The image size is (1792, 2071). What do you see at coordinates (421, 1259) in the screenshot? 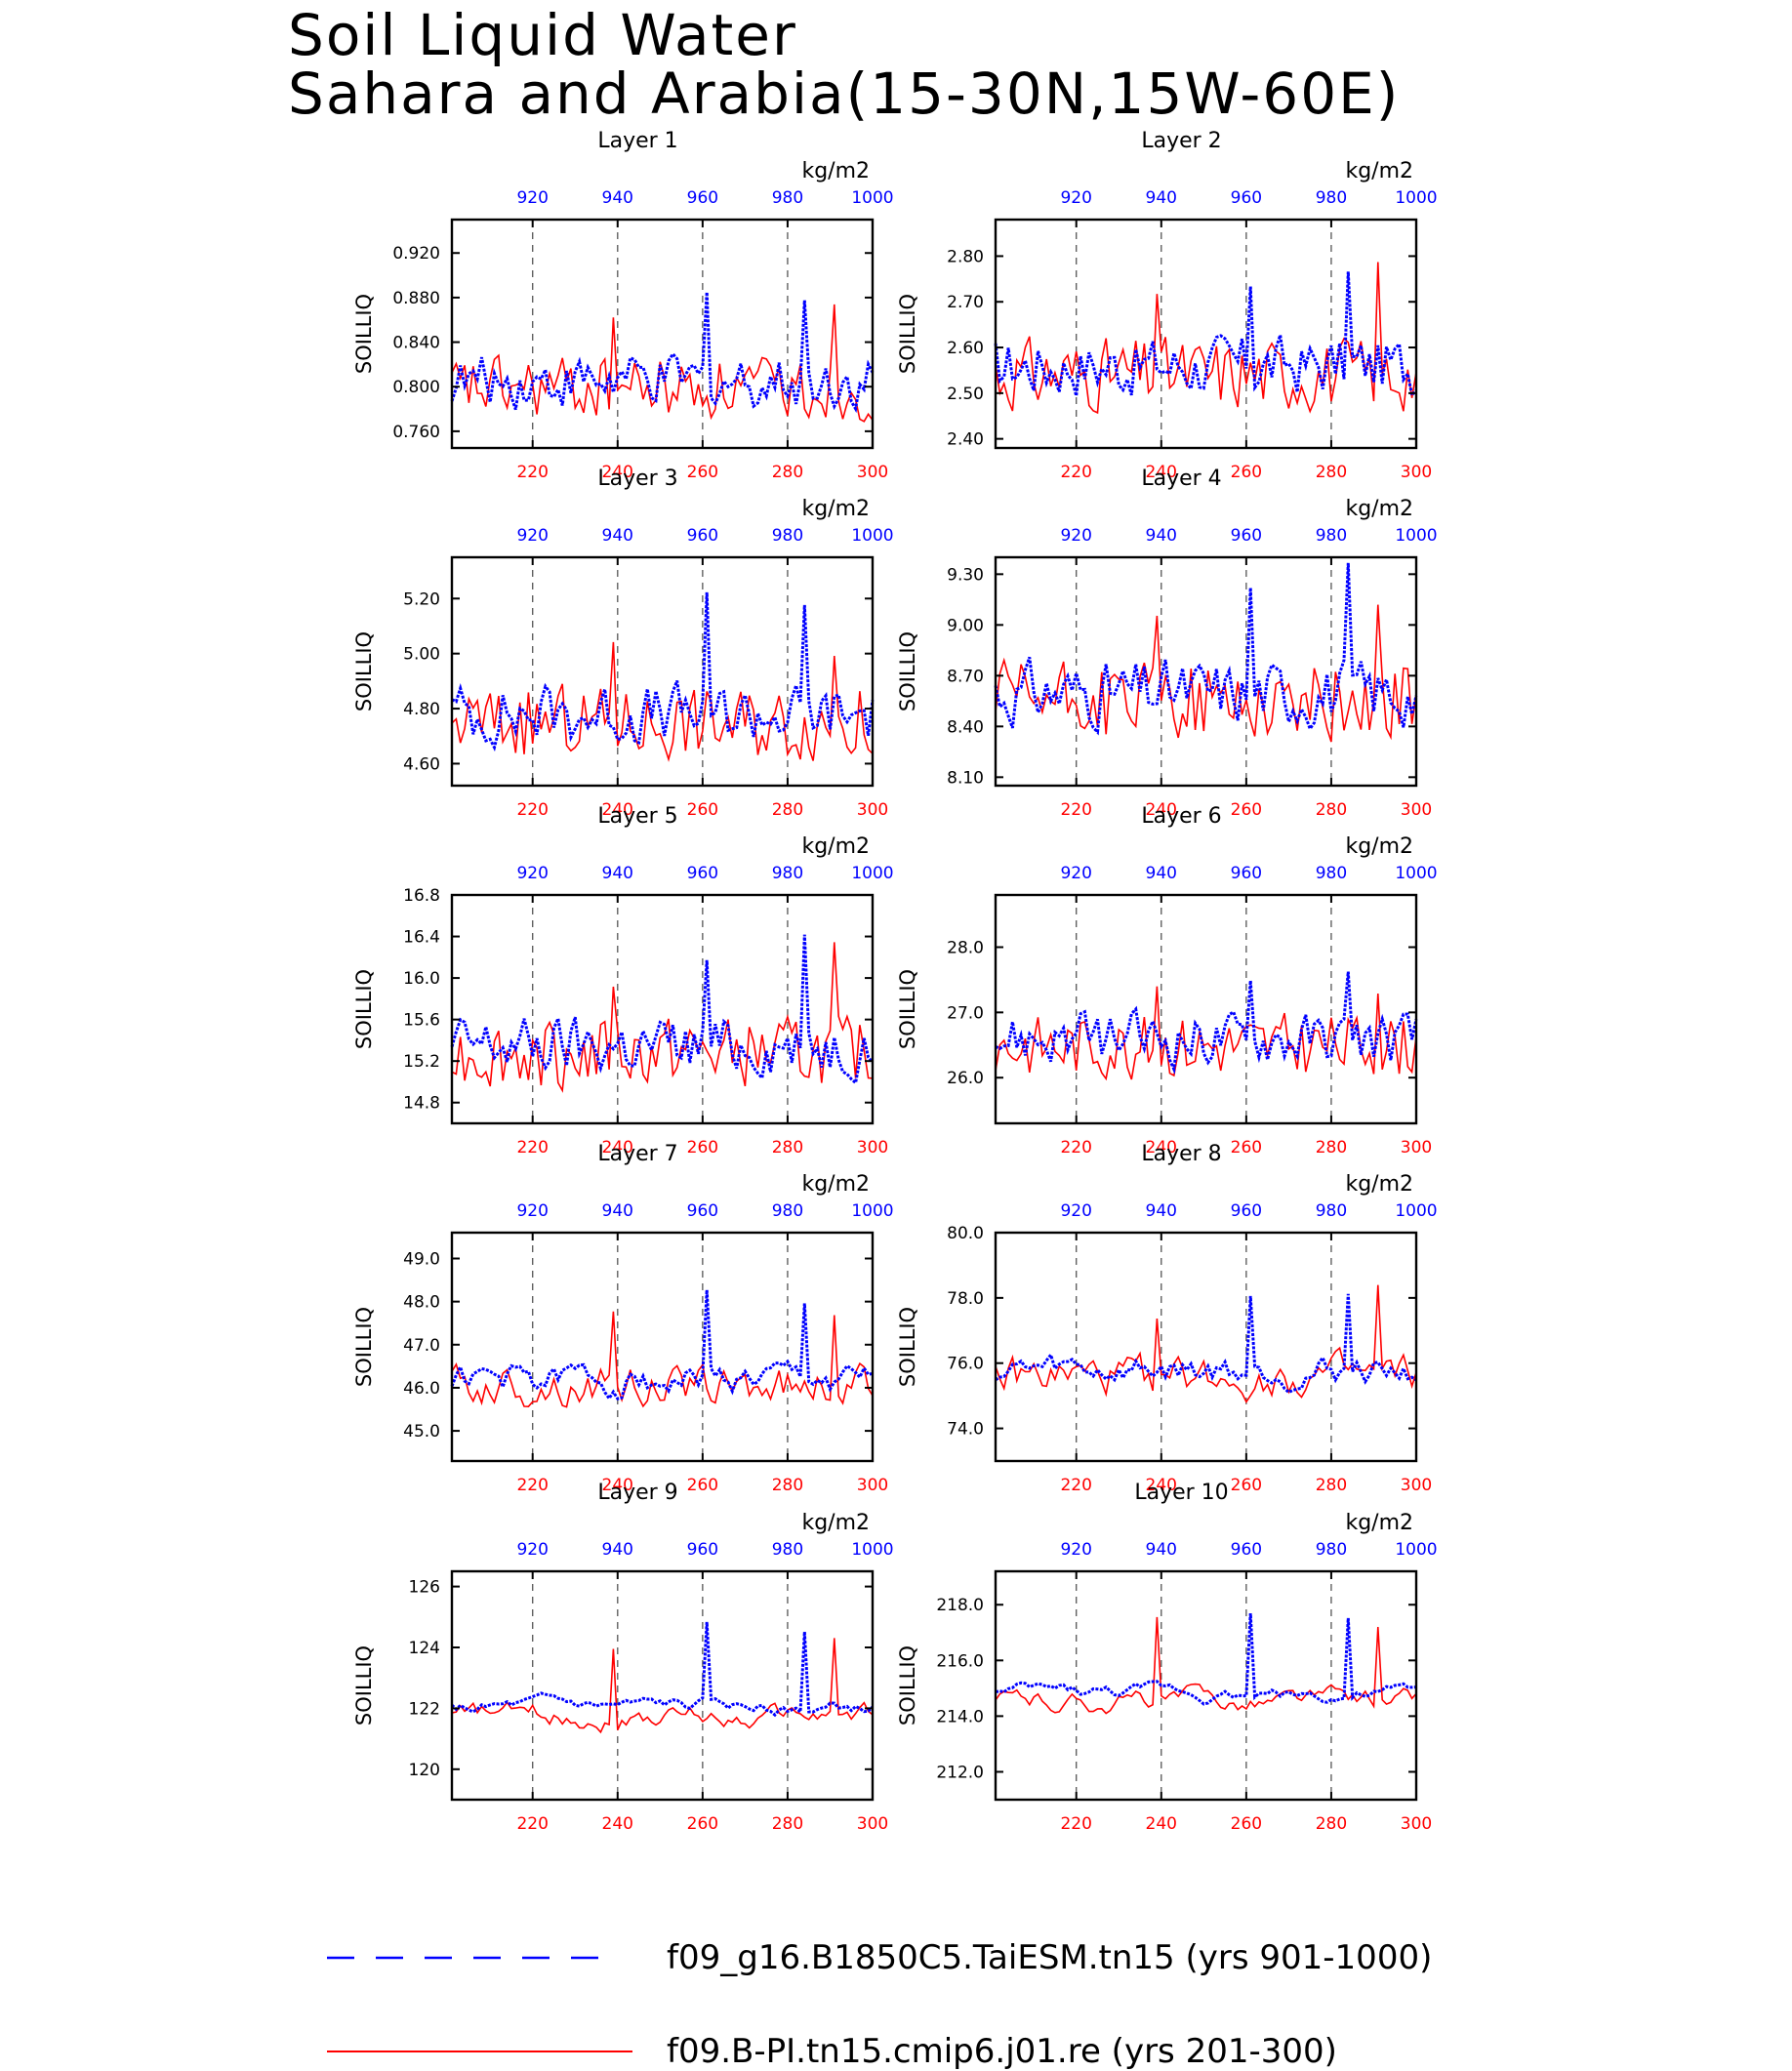
I see `y-tick-label: 49.0` at bounding box center [421, 1259].